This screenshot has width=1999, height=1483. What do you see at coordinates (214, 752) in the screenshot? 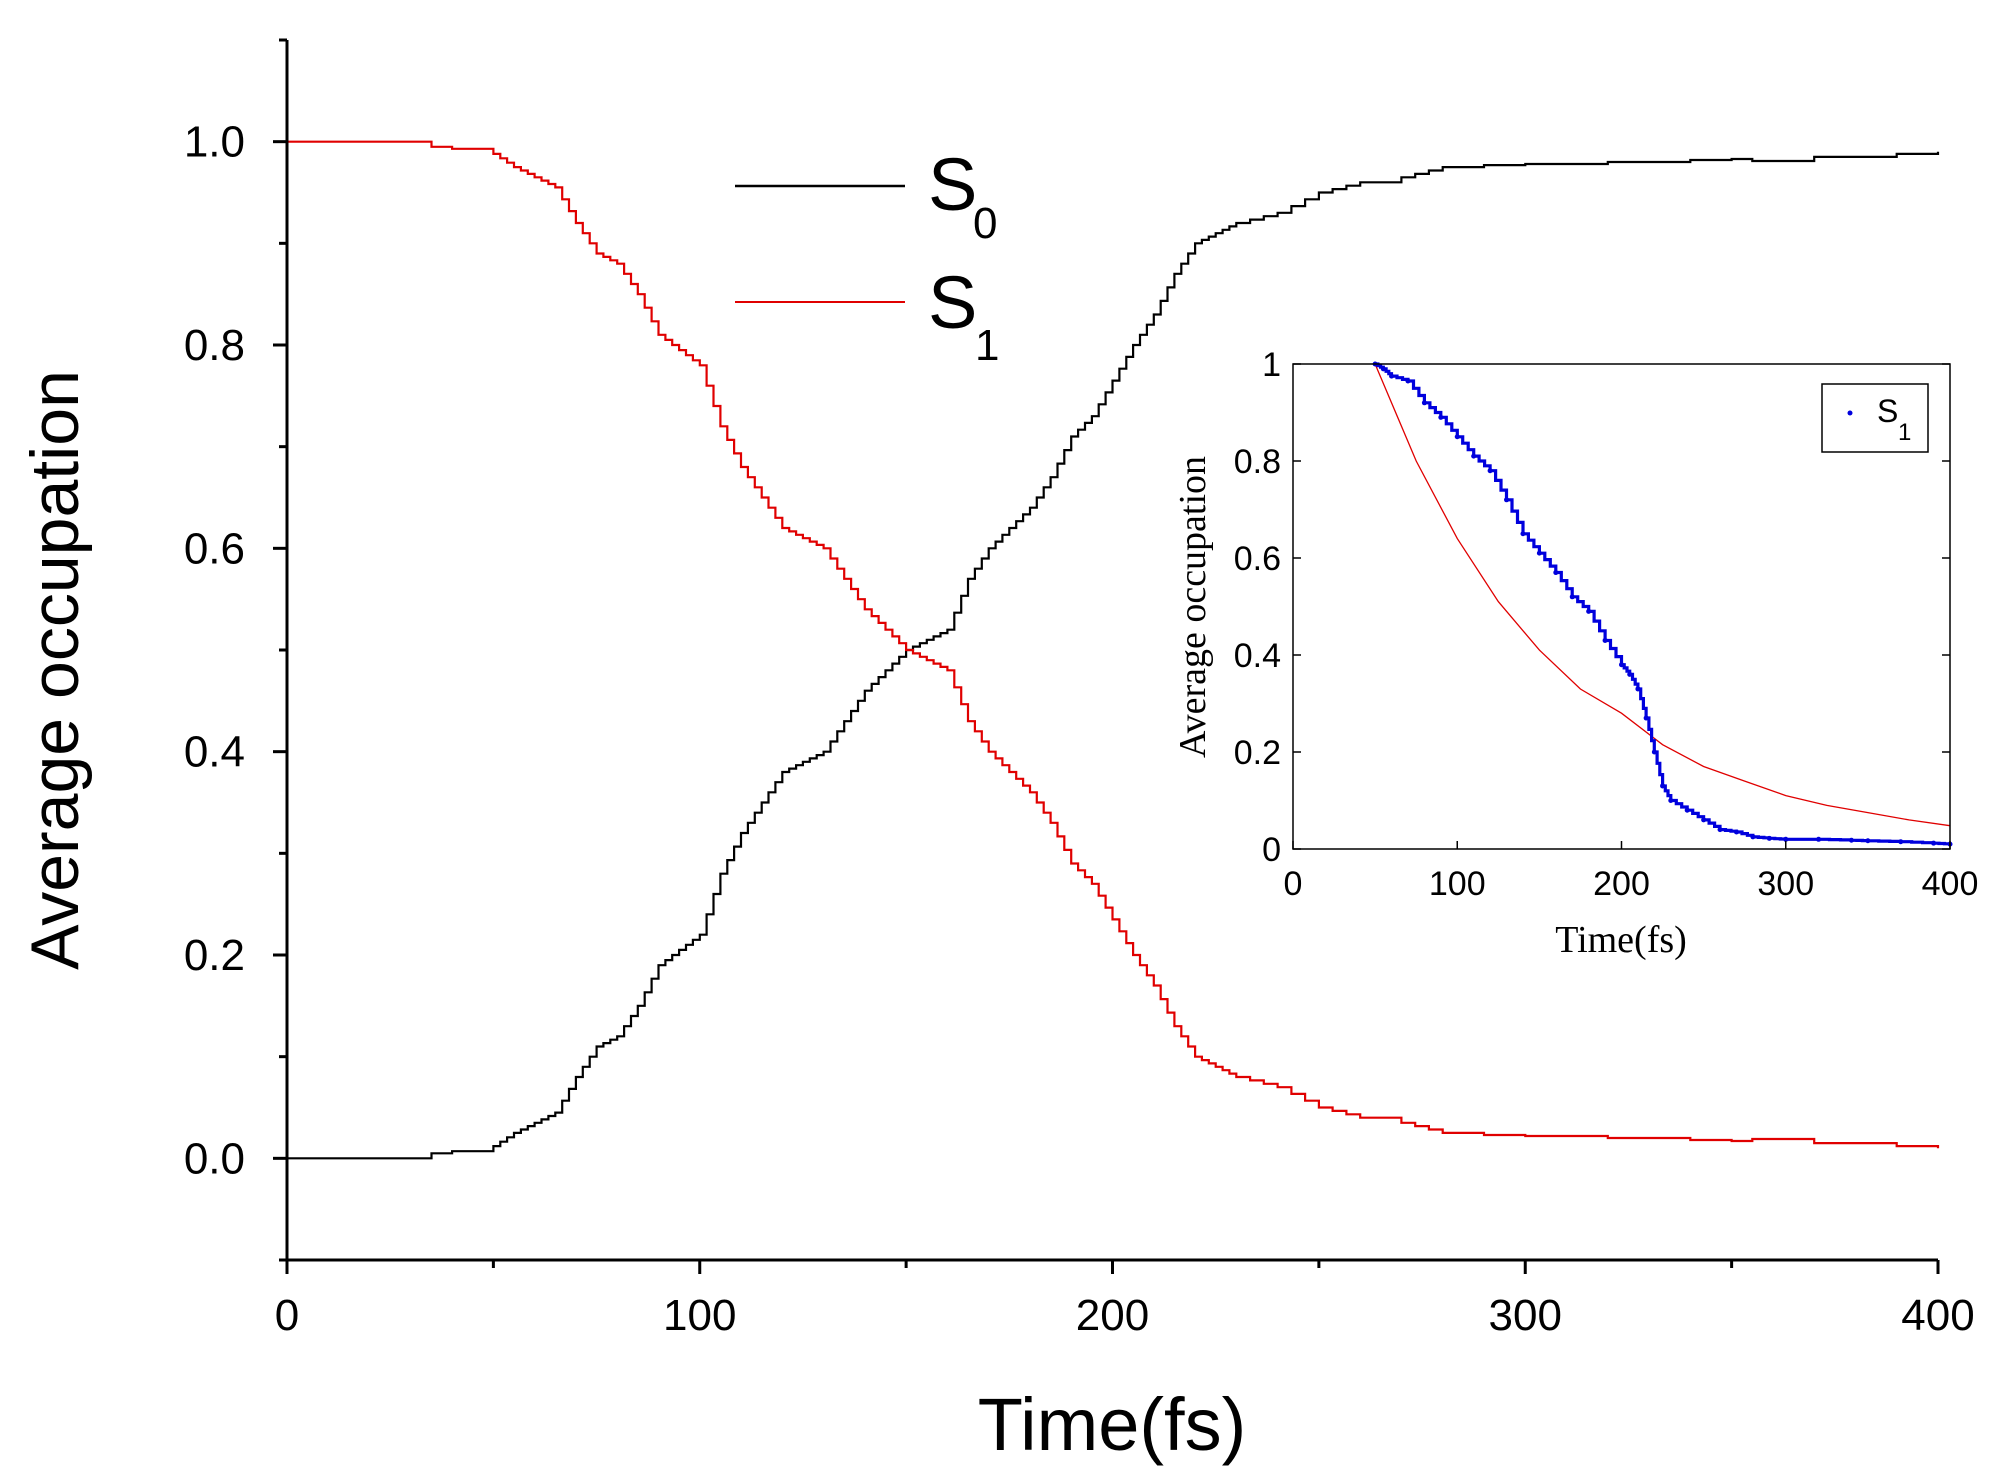
I see `main-y-tick-label: 0.4` at bounding box center [214, 752].